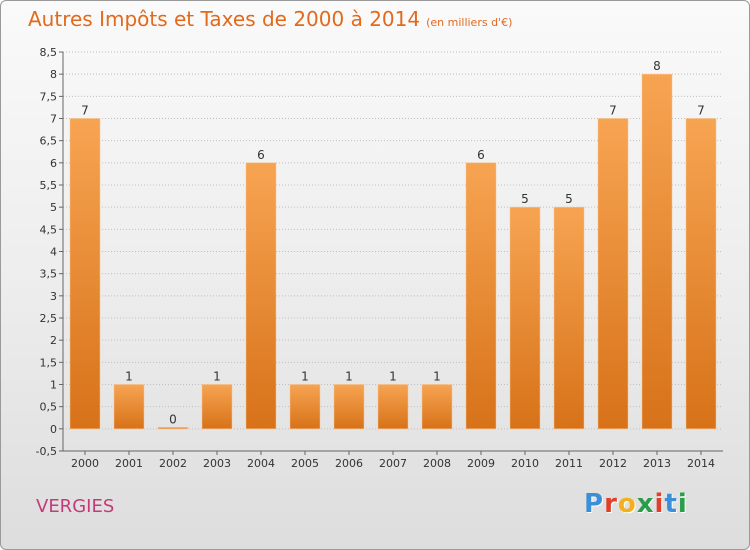 The image size is (750, 550). Describe the element at coordinates (49, 52) in the screenshot. I see `y-tick-label: 8,5` at that location.